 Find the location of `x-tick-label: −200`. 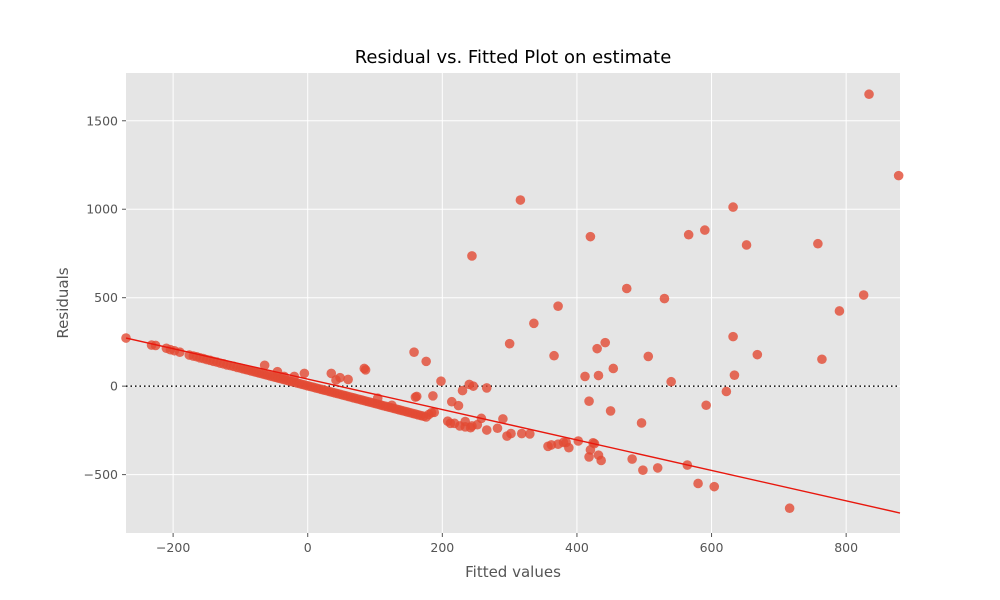

x-tick-label: −200 is located at coordinates (173, 547).